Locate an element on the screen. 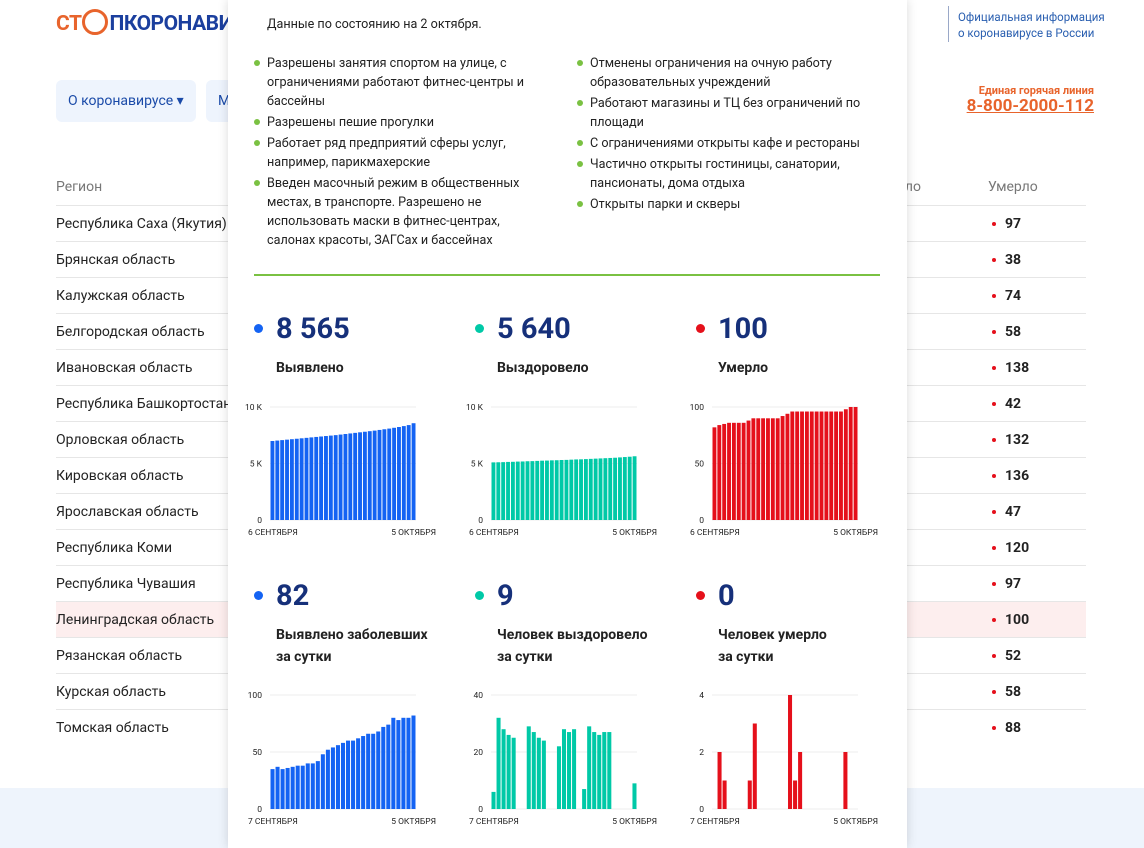  x-tick-label: 6 СЕНТЯБРЯ is located at coordinates (273, 533).